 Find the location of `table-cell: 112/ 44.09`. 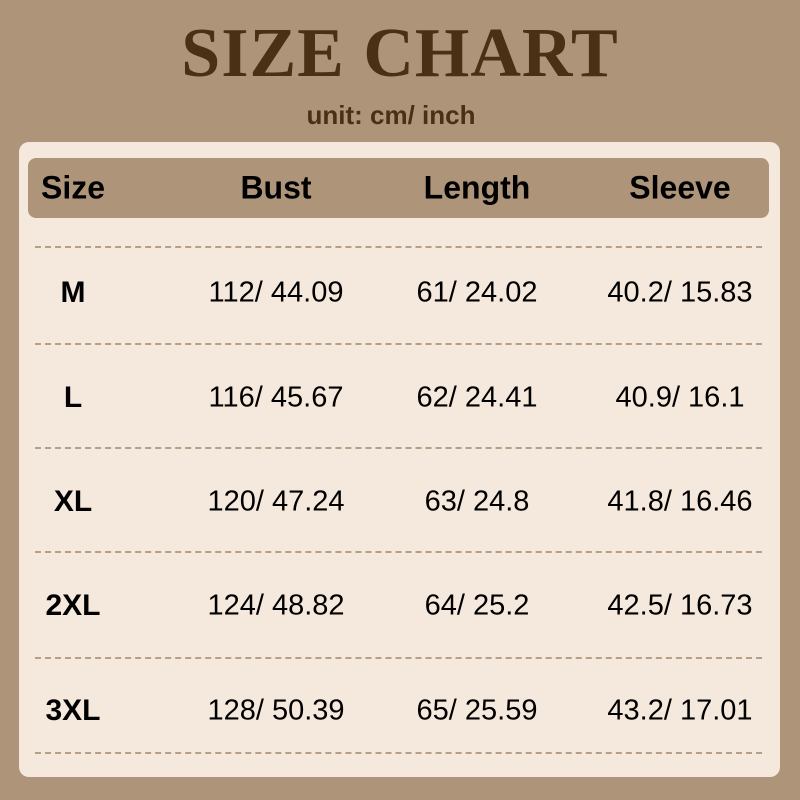

table-cell: 112/ 44.09 is located at coordinates (276, 292).